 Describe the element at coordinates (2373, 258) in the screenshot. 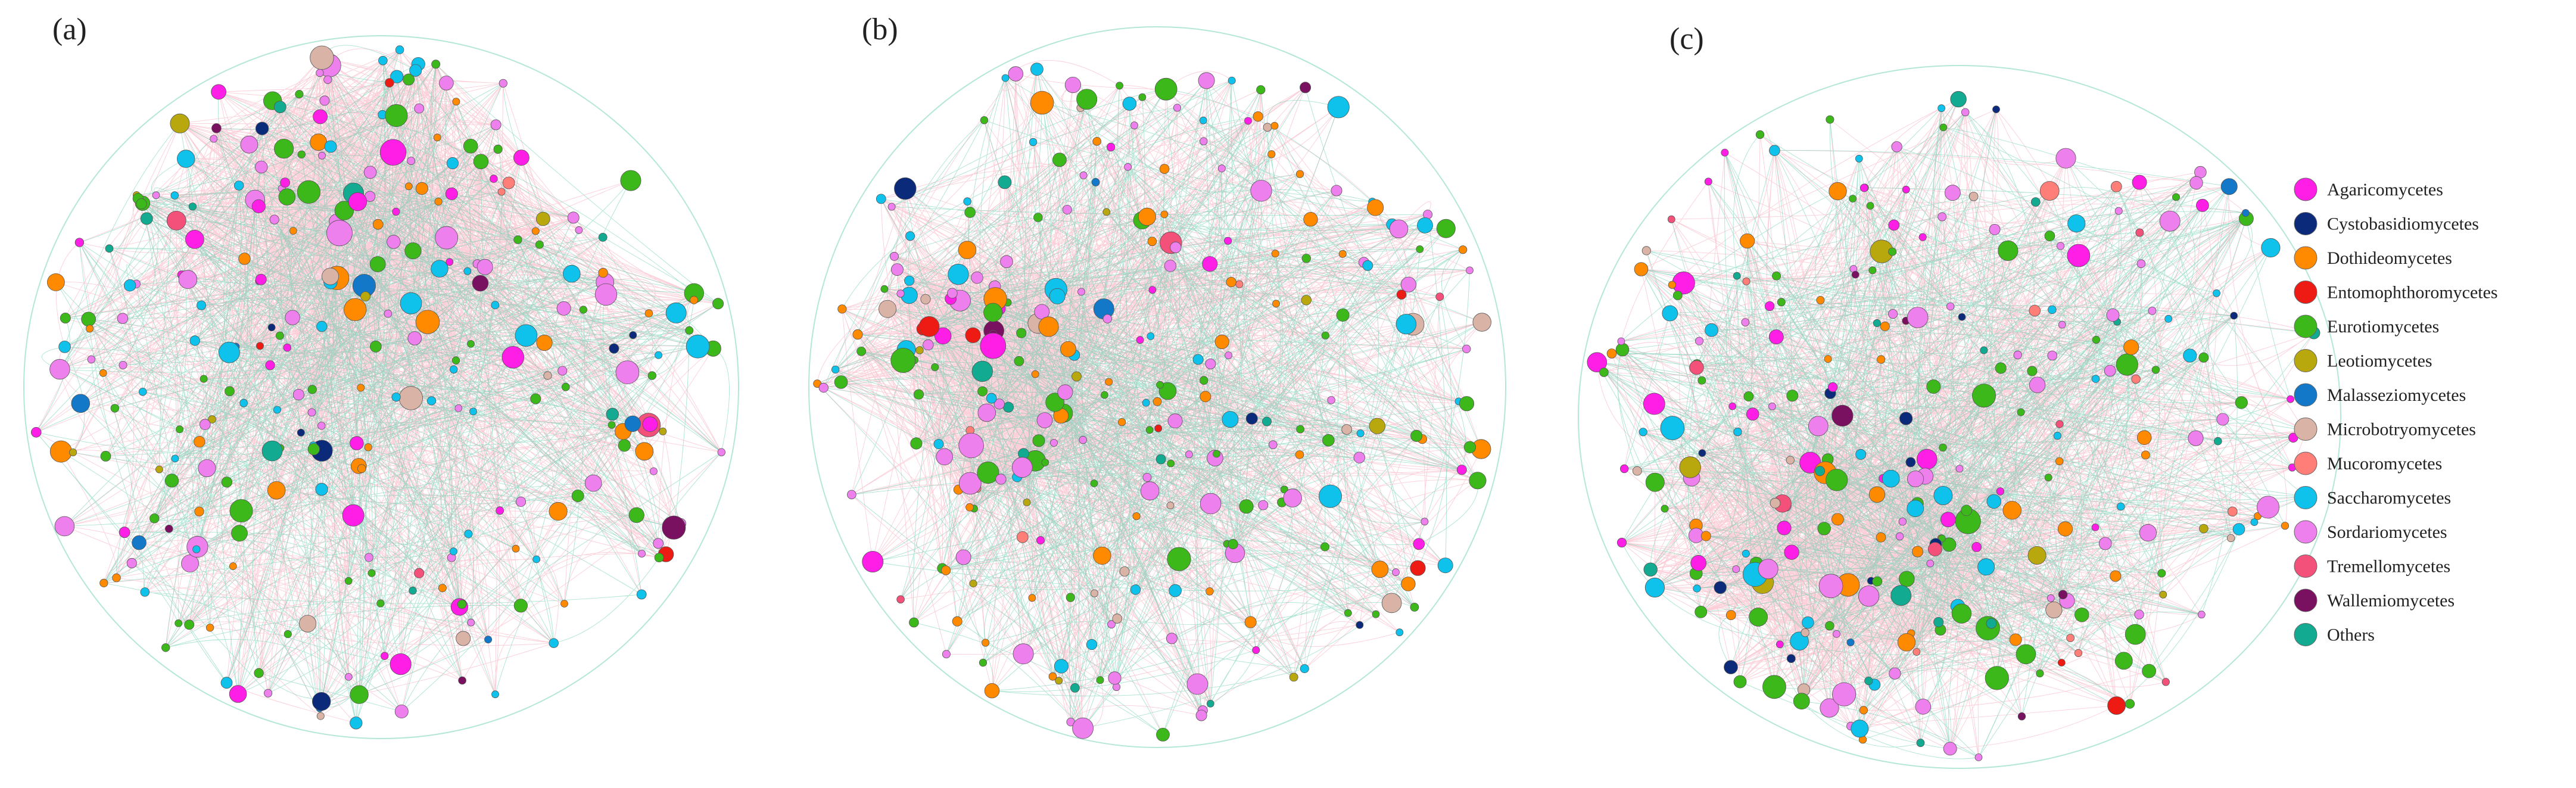

I see `legend-item: Dothideomycetes` at that location.